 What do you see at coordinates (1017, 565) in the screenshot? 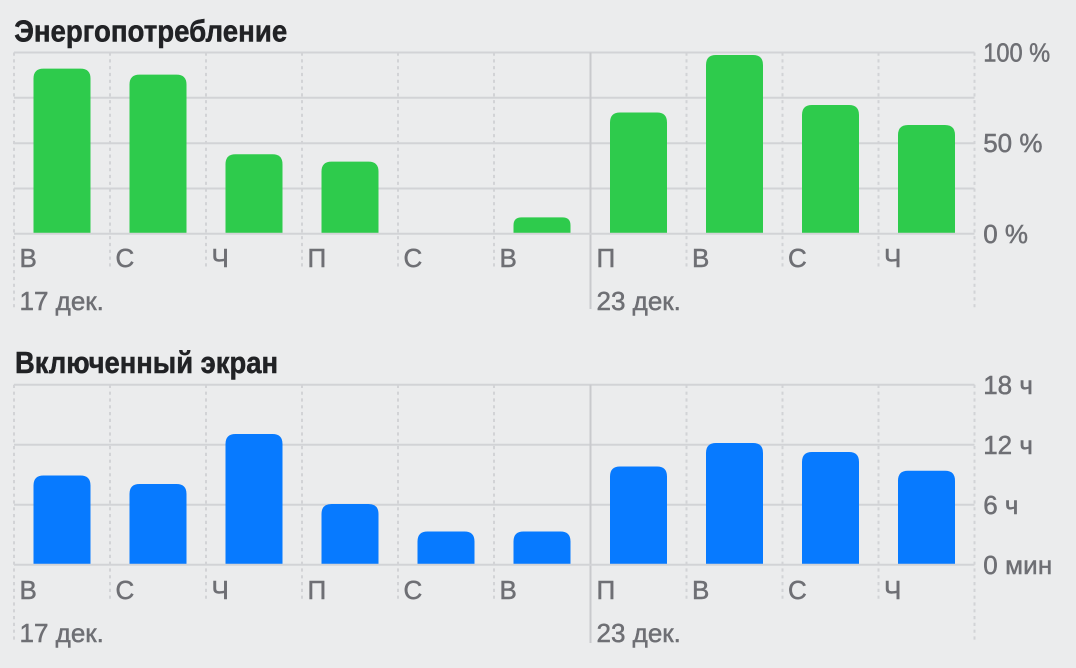
I see `svg-text: 0 мин` at bounding box center [1017, 565].